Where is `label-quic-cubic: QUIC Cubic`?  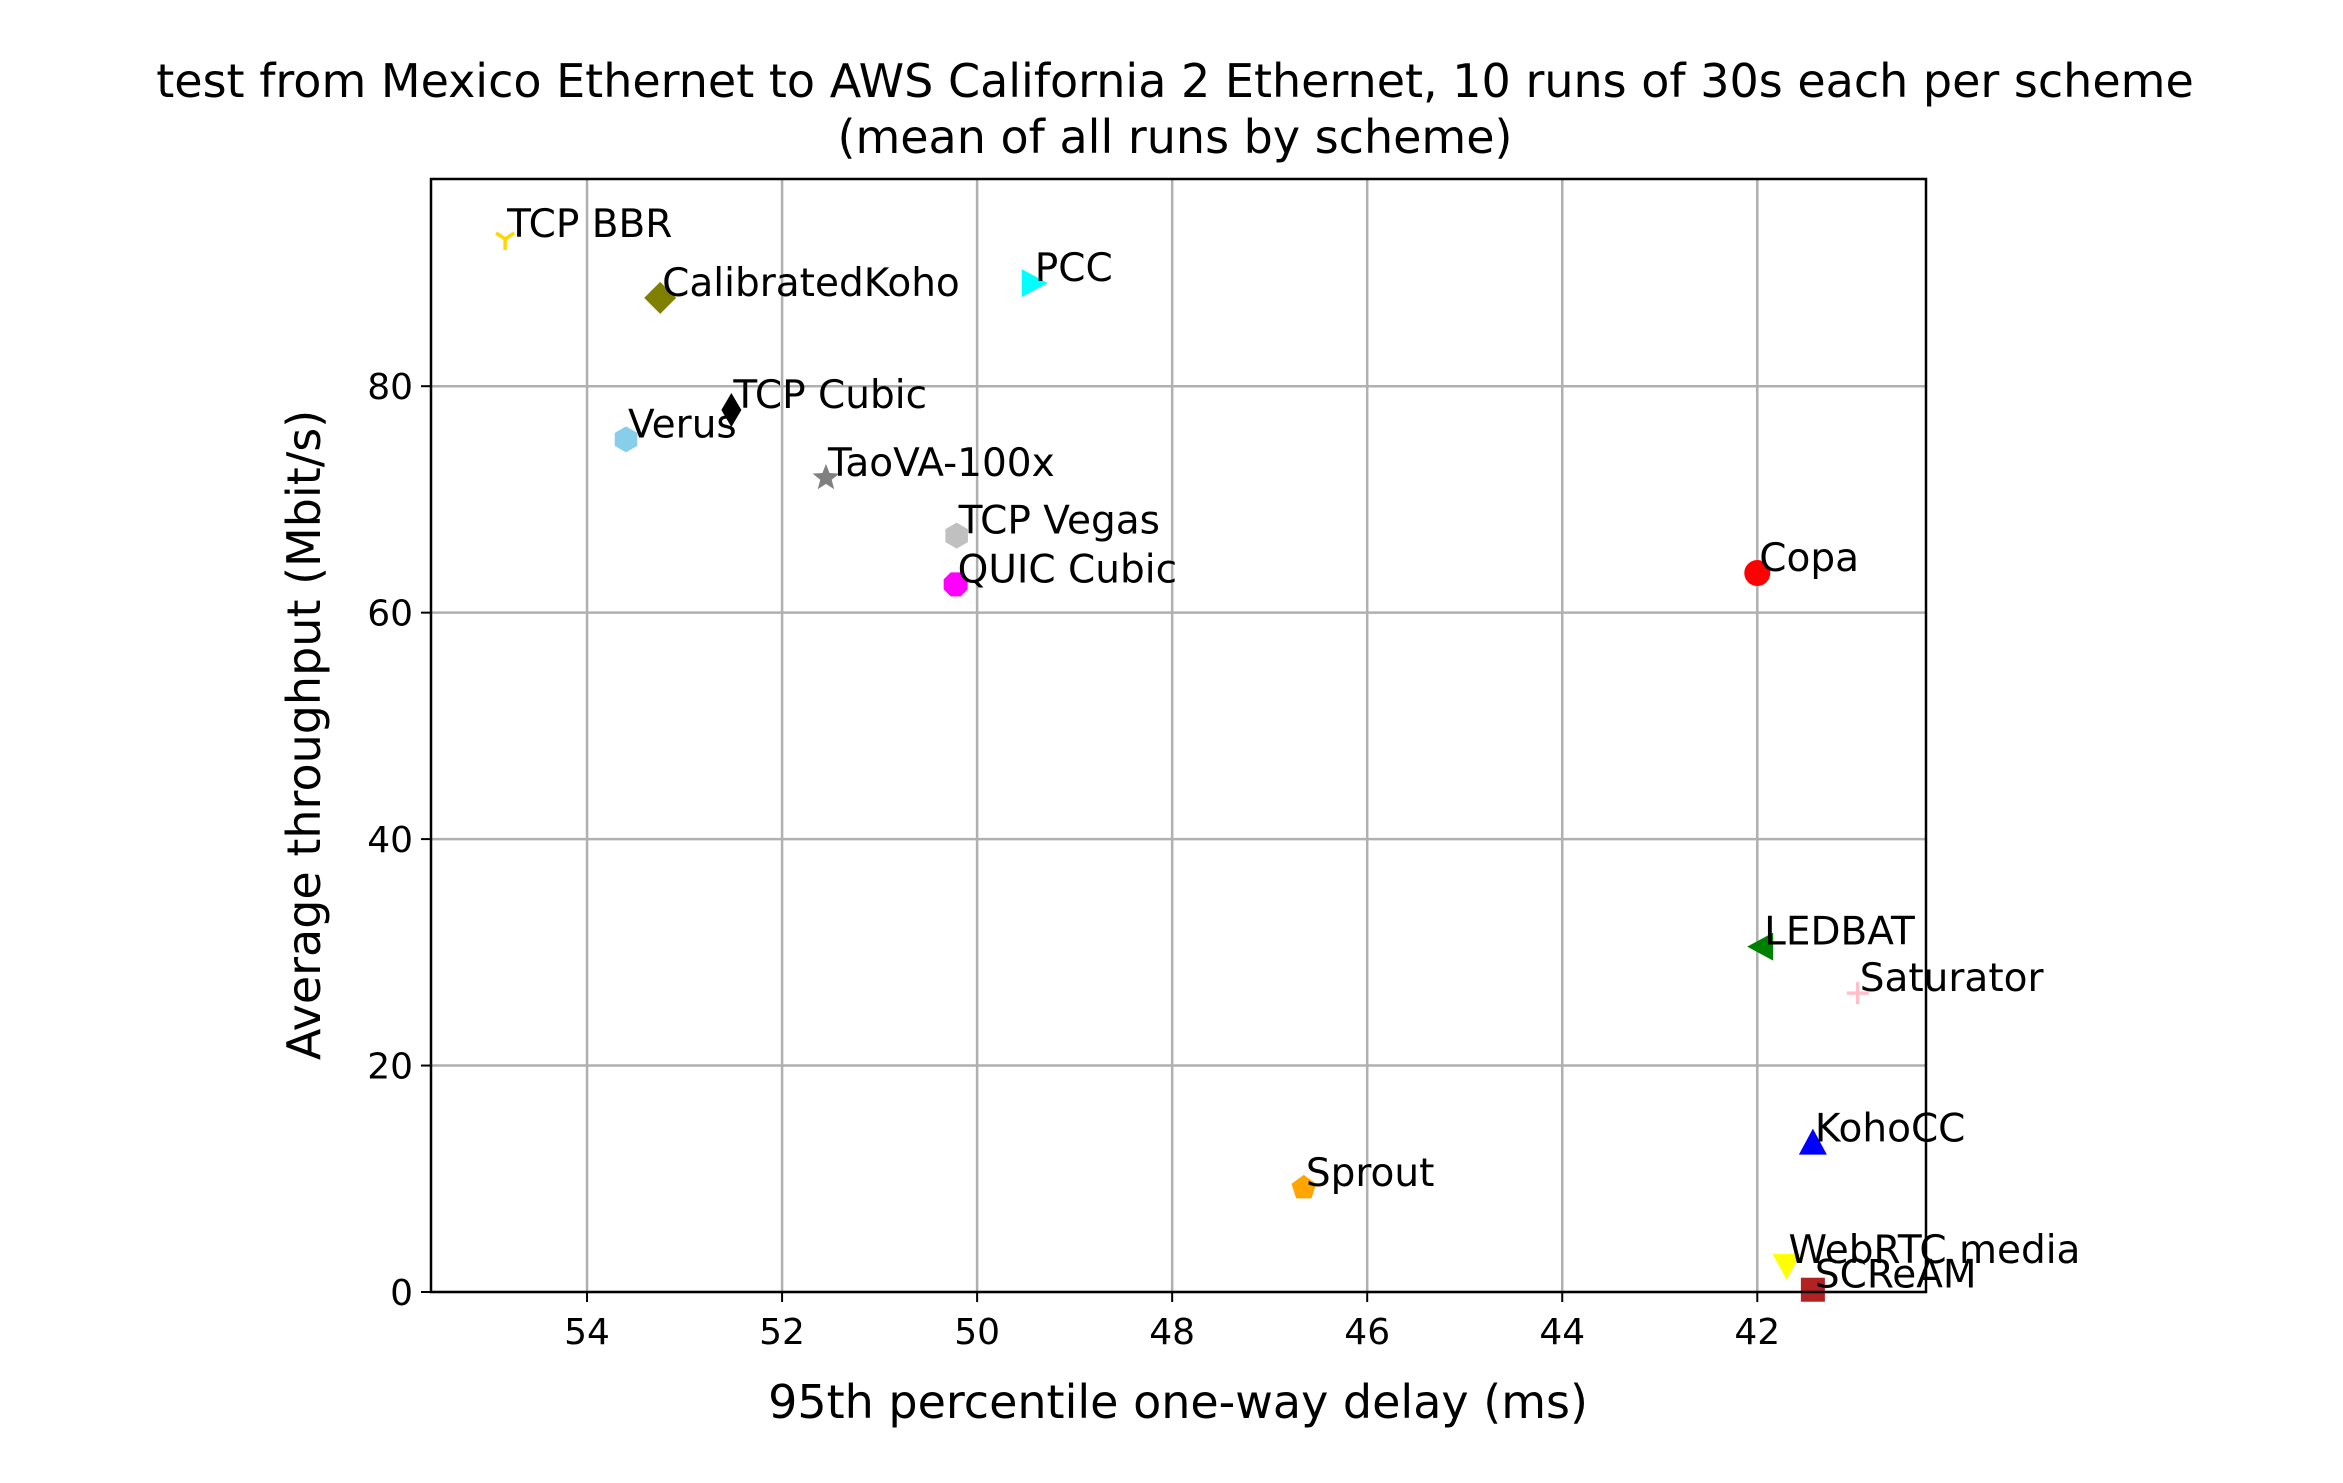 label-quic-cubic: QUIC Cubic is located at coordinates (1067, 569).